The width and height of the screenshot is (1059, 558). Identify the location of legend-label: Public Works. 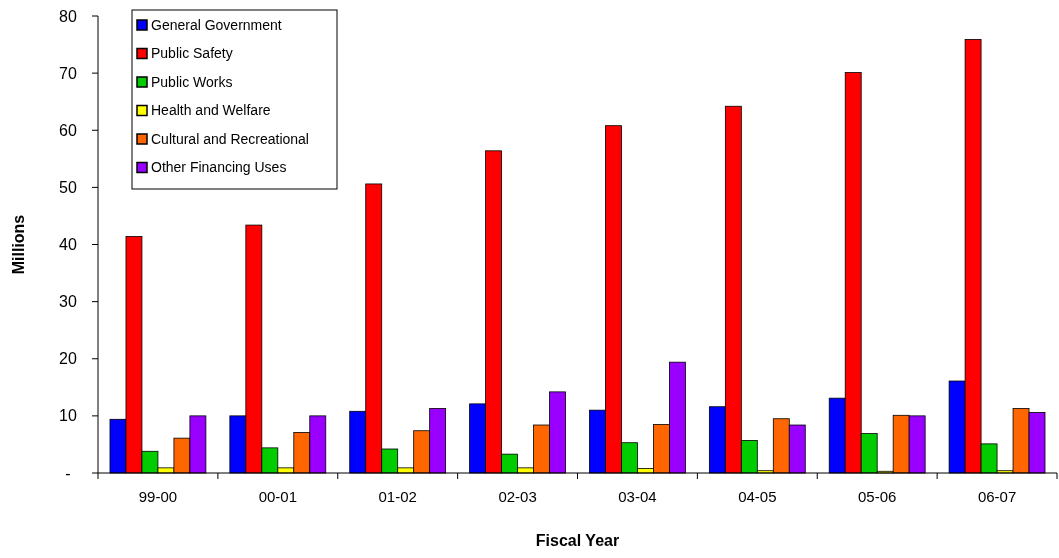
(192, 81).